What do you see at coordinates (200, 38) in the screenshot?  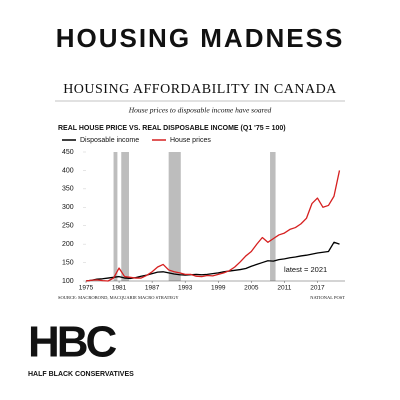 I see `page-title: HOUSING MADNESS` at bounding box center [200, 38].